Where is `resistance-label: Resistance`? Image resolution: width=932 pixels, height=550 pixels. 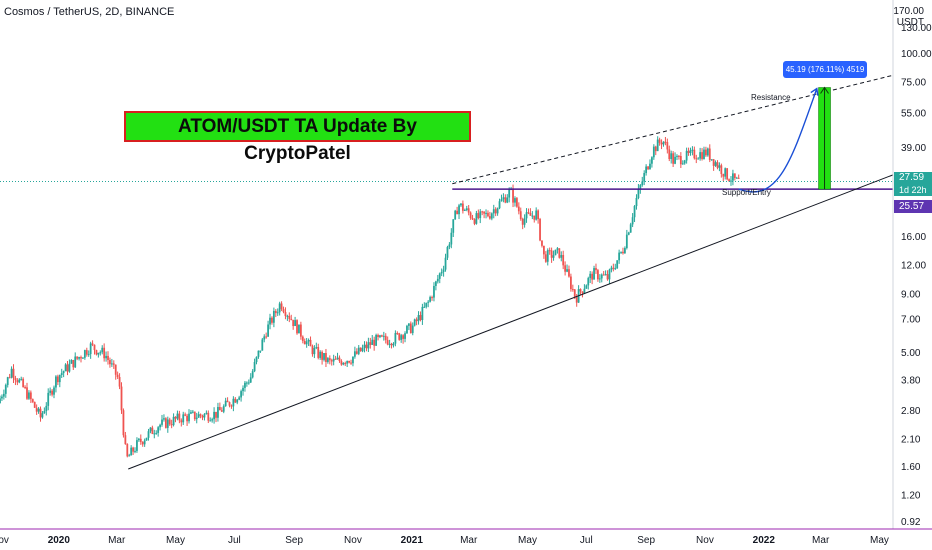
resistance-label: Resistance is located at coordinates (771, 97).